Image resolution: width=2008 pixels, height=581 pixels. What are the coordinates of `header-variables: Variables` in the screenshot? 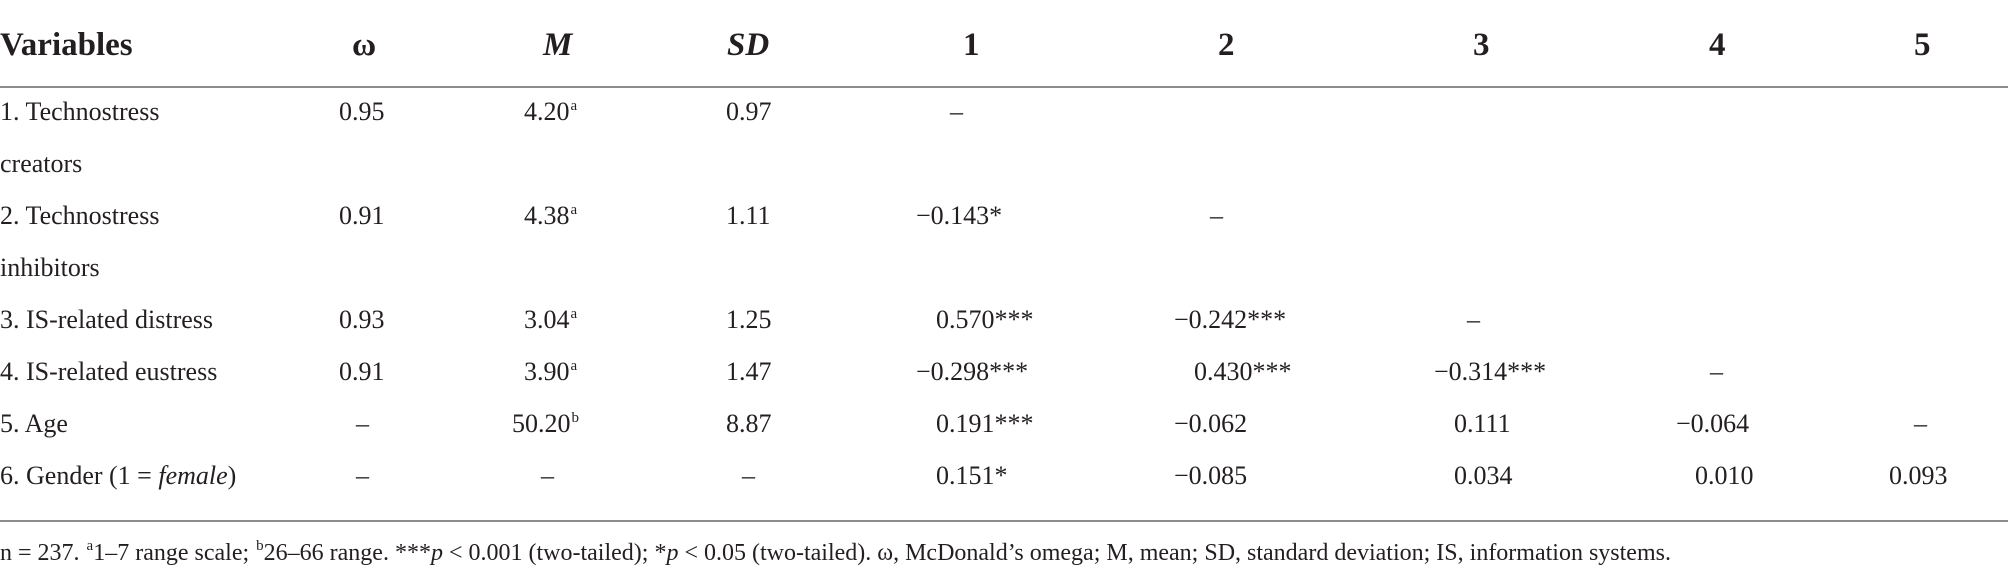 It's located at (66, 45).